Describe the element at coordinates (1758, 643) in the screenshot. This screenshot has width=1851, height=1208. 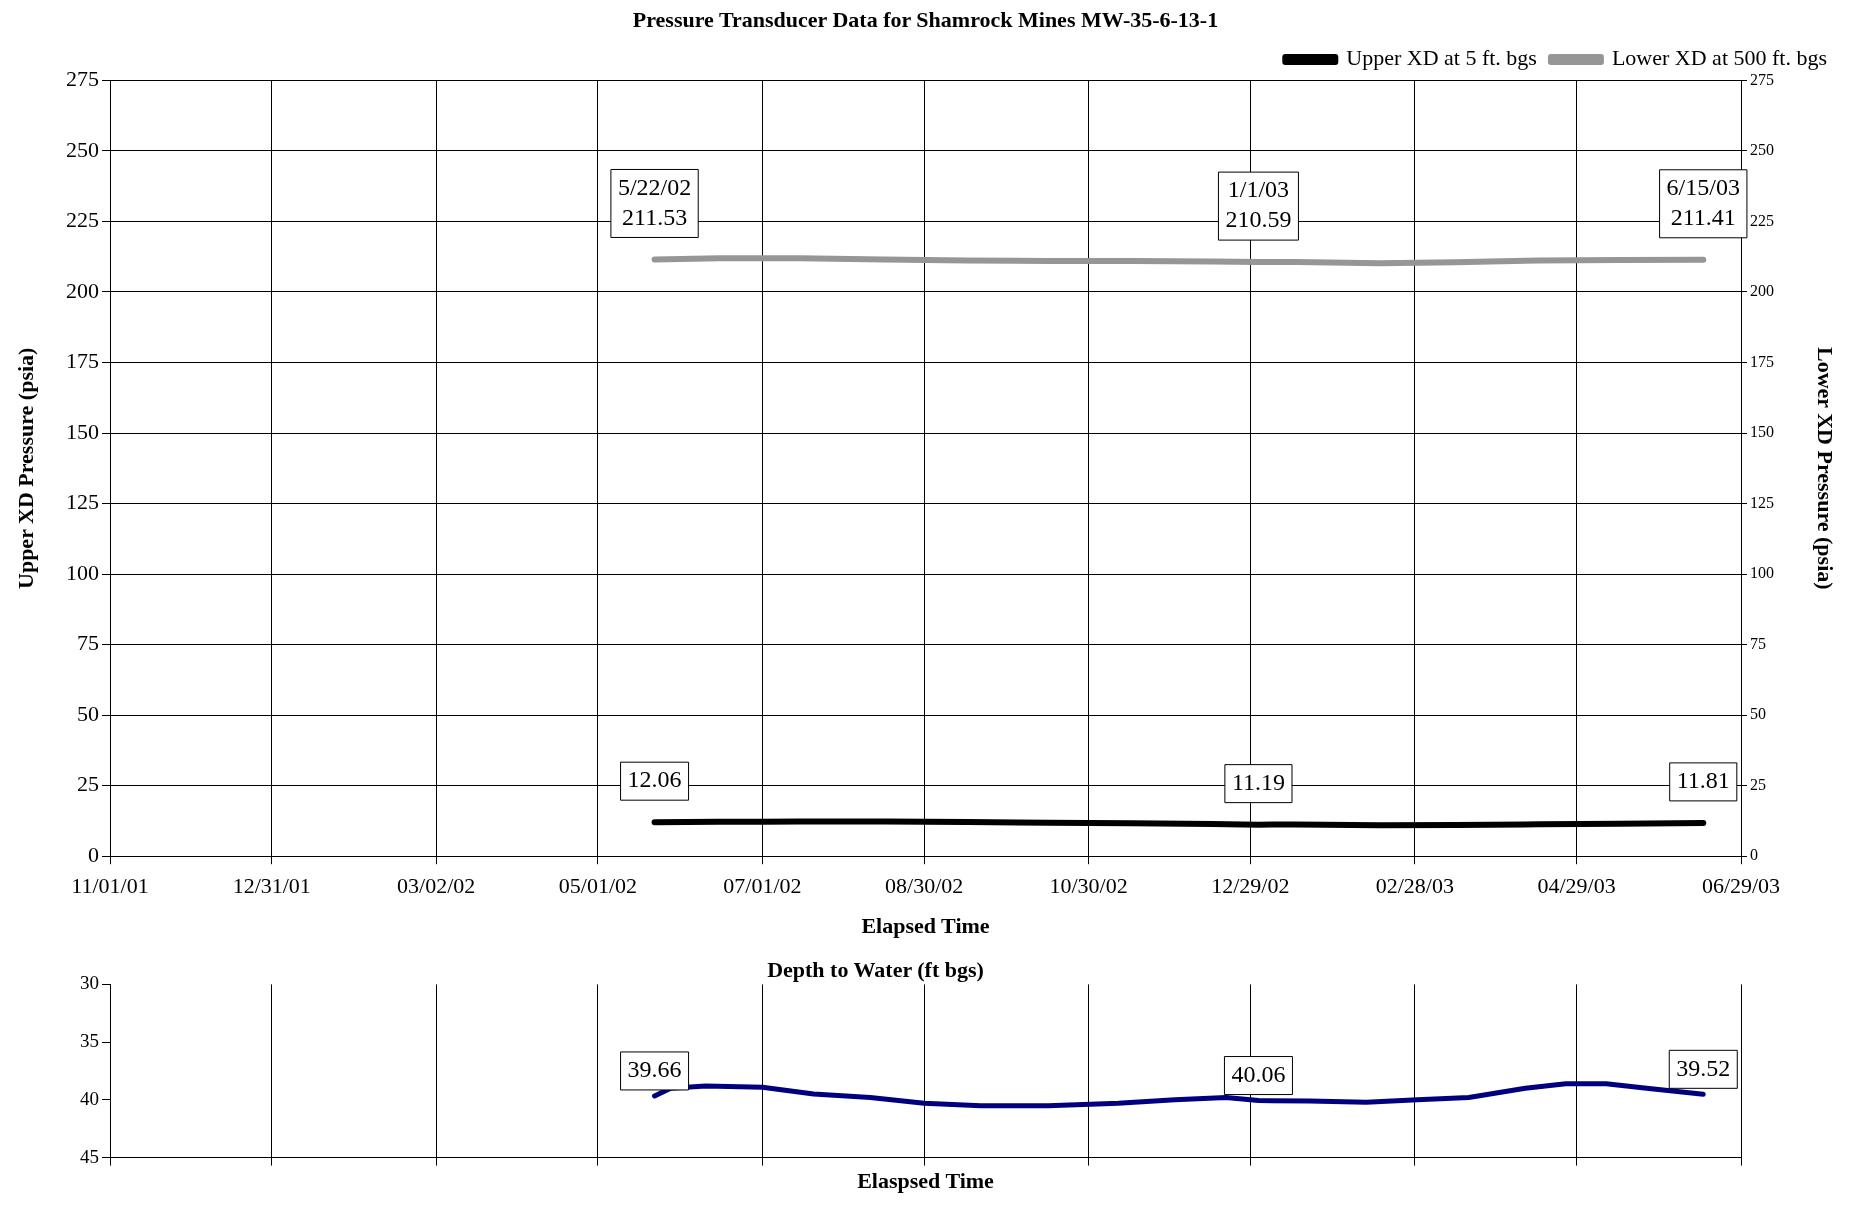
I see `y2-tick-label: 75` at that location.